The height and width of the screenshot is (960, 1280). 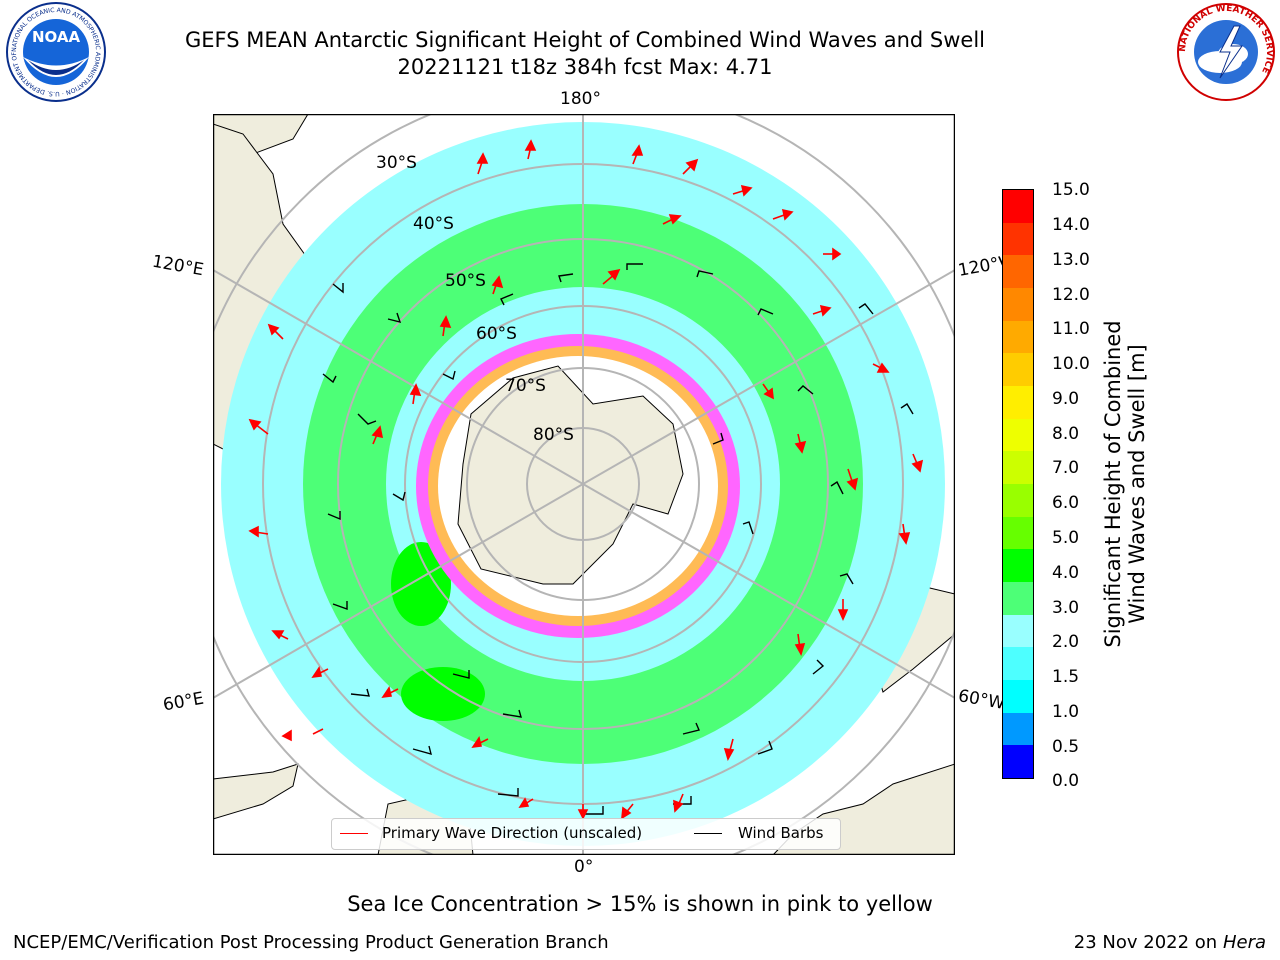 What do you see at coordinates (553, 435) in the screenshot?
I see `lat-label-80s: 80°S` at bounding box center [553, 435].